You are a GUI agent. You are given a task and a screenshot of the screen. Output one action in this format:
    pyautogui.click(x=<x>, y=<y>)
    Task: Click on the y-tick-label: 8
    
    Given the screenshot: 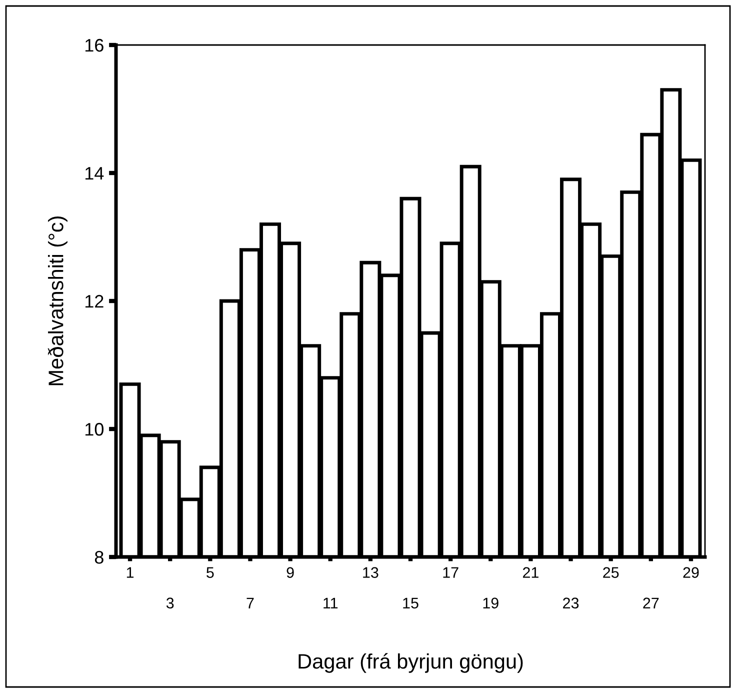 What is the action you would take?
    pyautogui.click(x=99, y=557)
    